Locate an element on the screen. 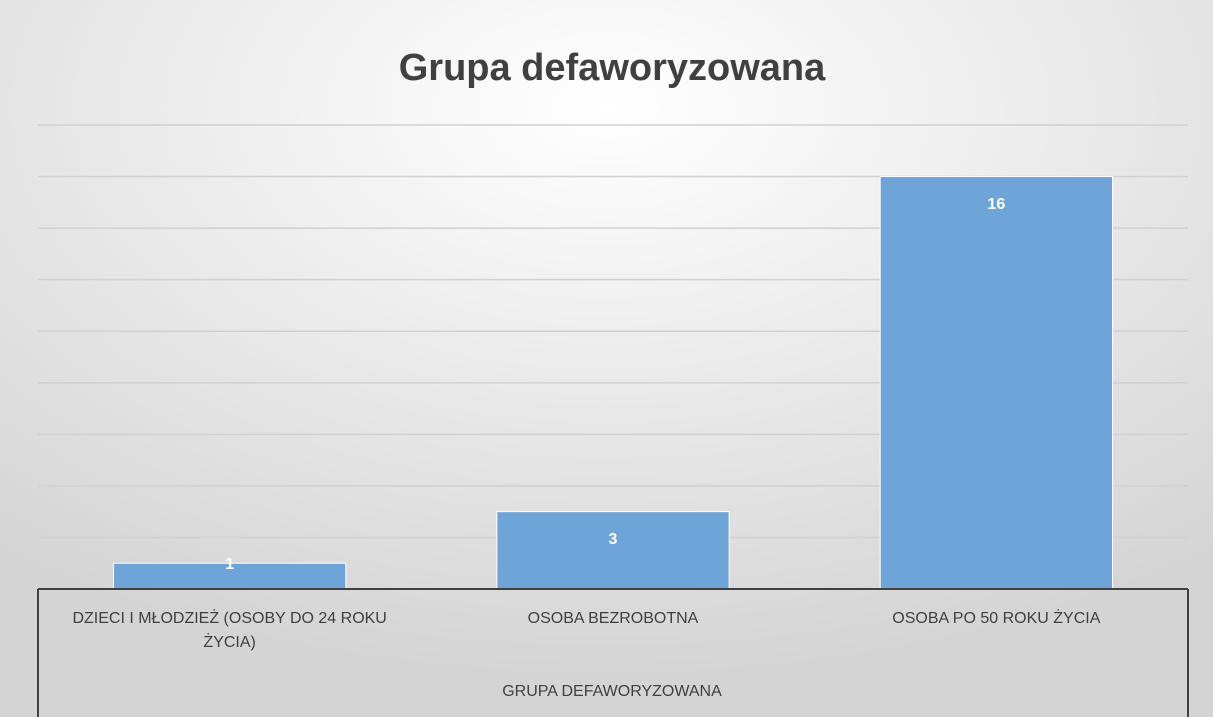 The height and width of the screenshot is (717, 1213). x-tick-label-box: OSOBA BEZROBOTNA is located at coordinates (613, 618).